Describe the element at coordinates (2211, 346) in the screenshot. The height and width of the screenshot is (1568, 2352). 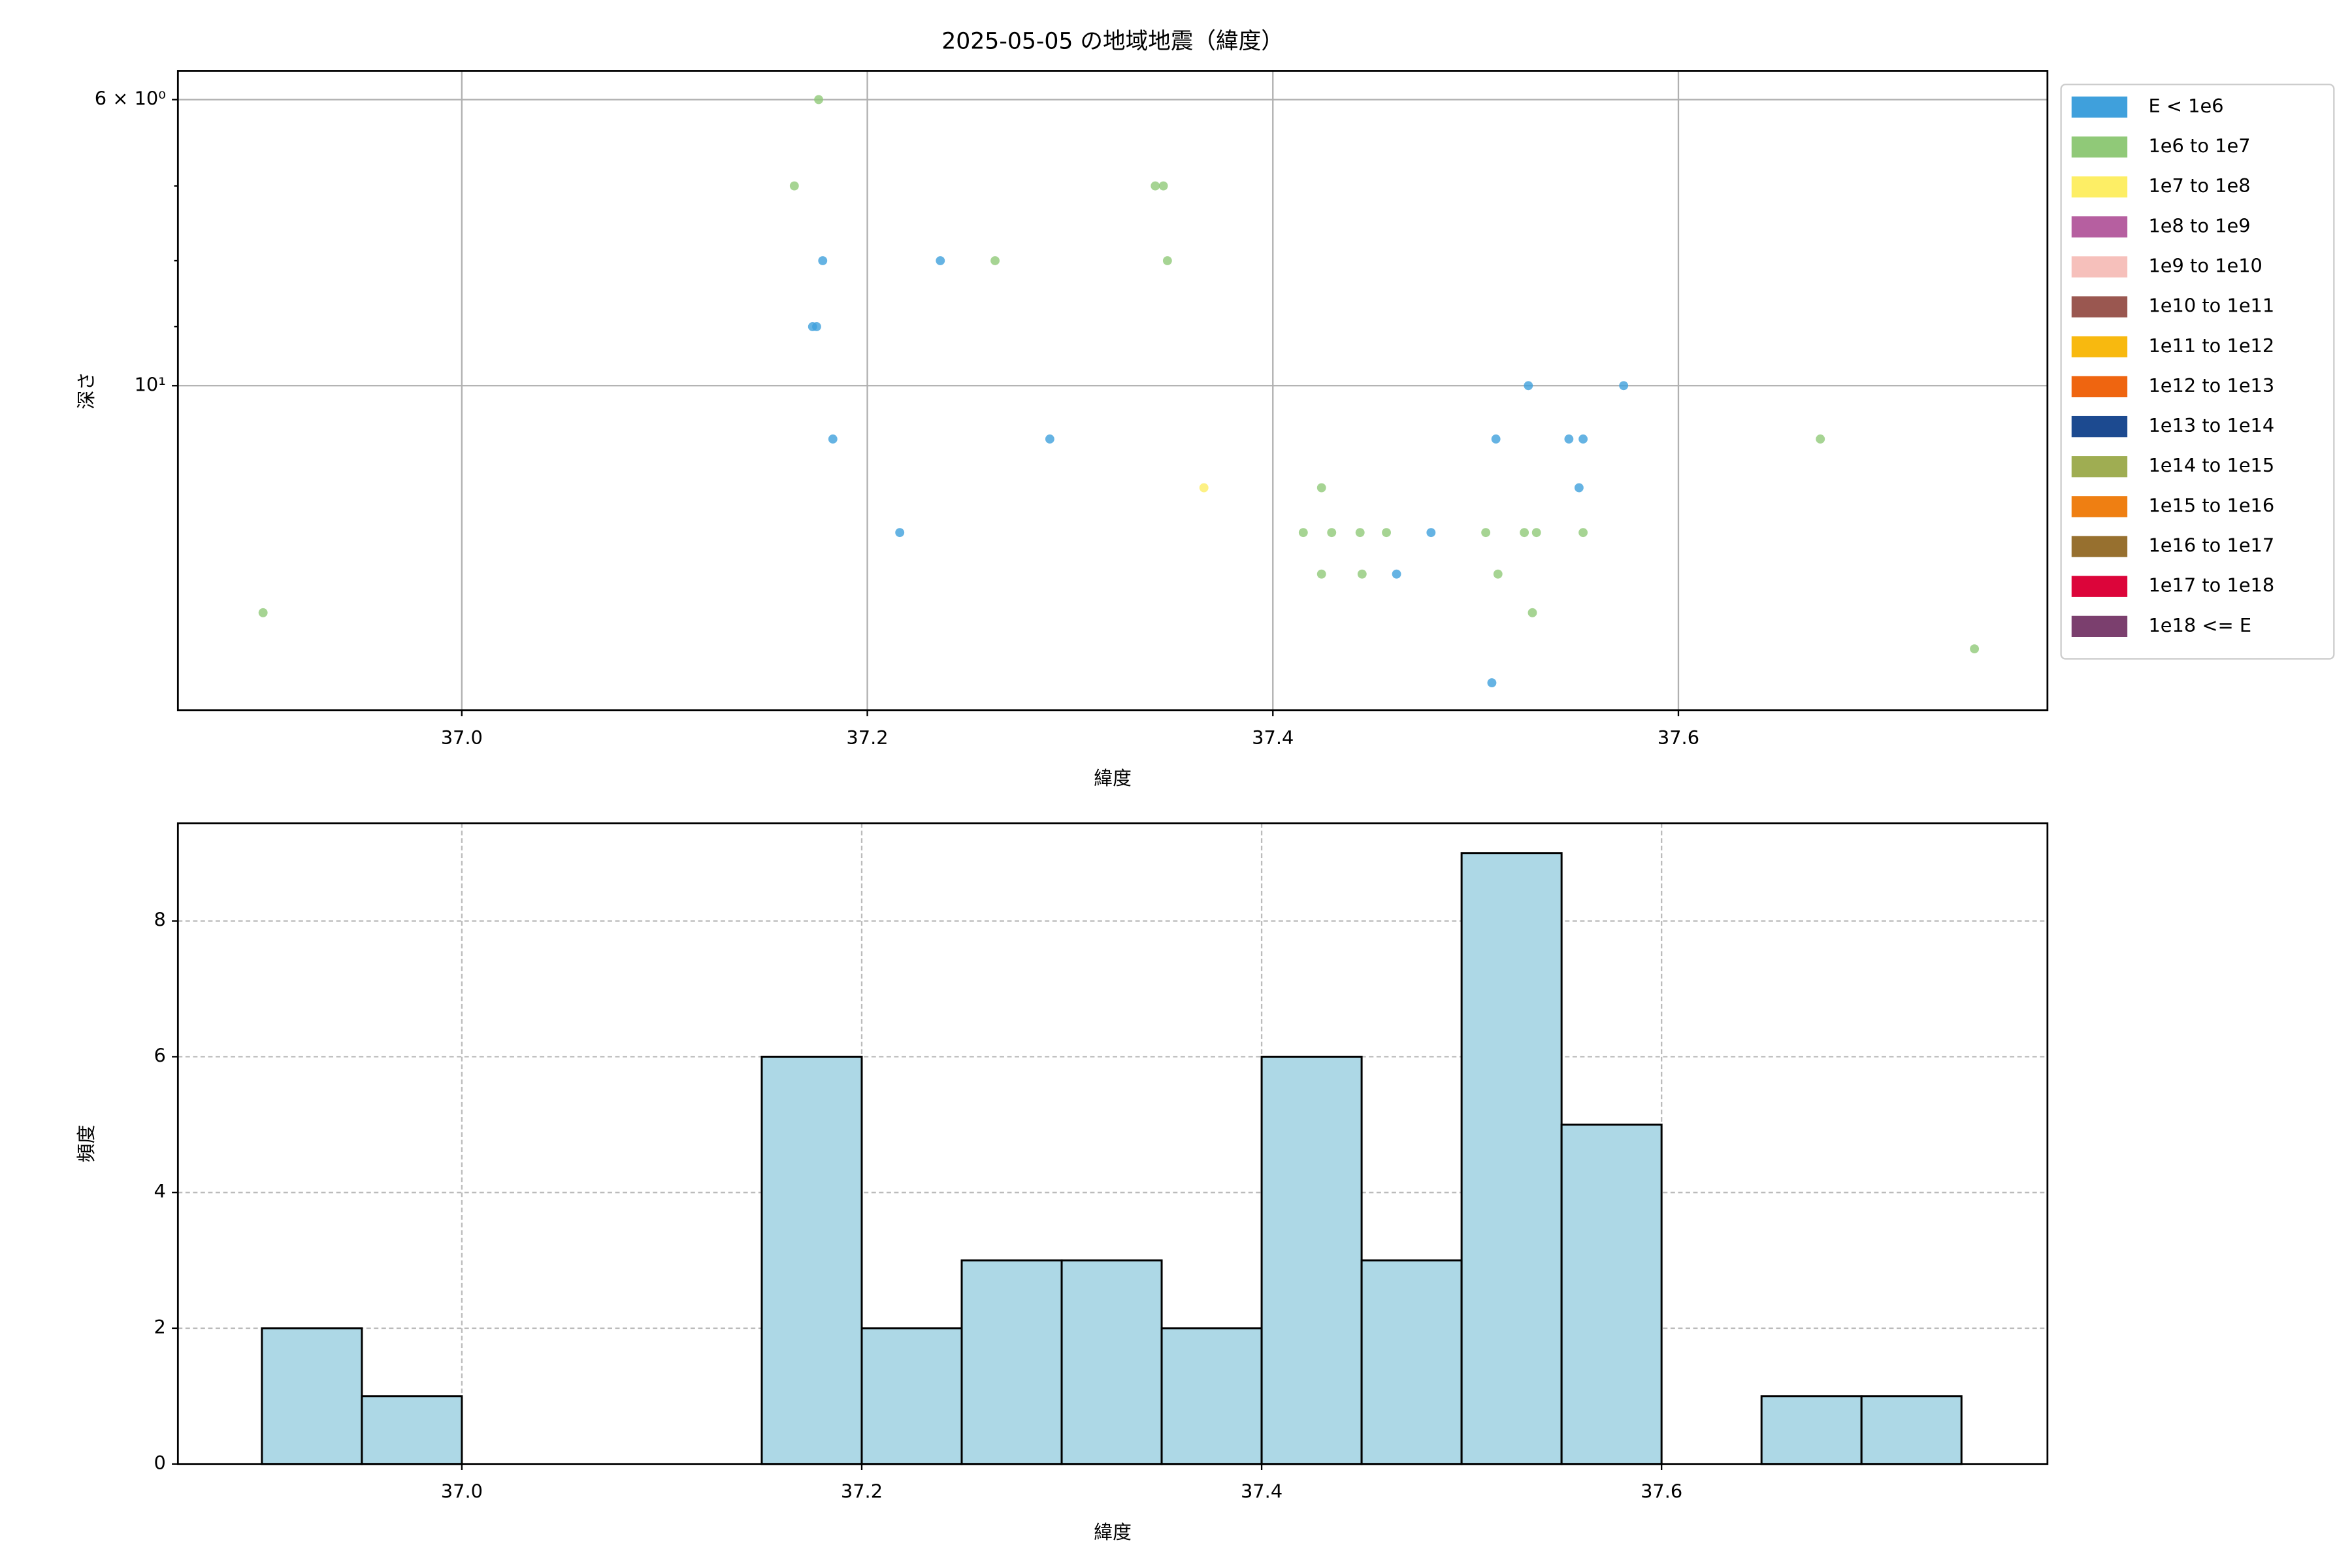
I see `legend-label: 1e11 to 1e12` at that location.